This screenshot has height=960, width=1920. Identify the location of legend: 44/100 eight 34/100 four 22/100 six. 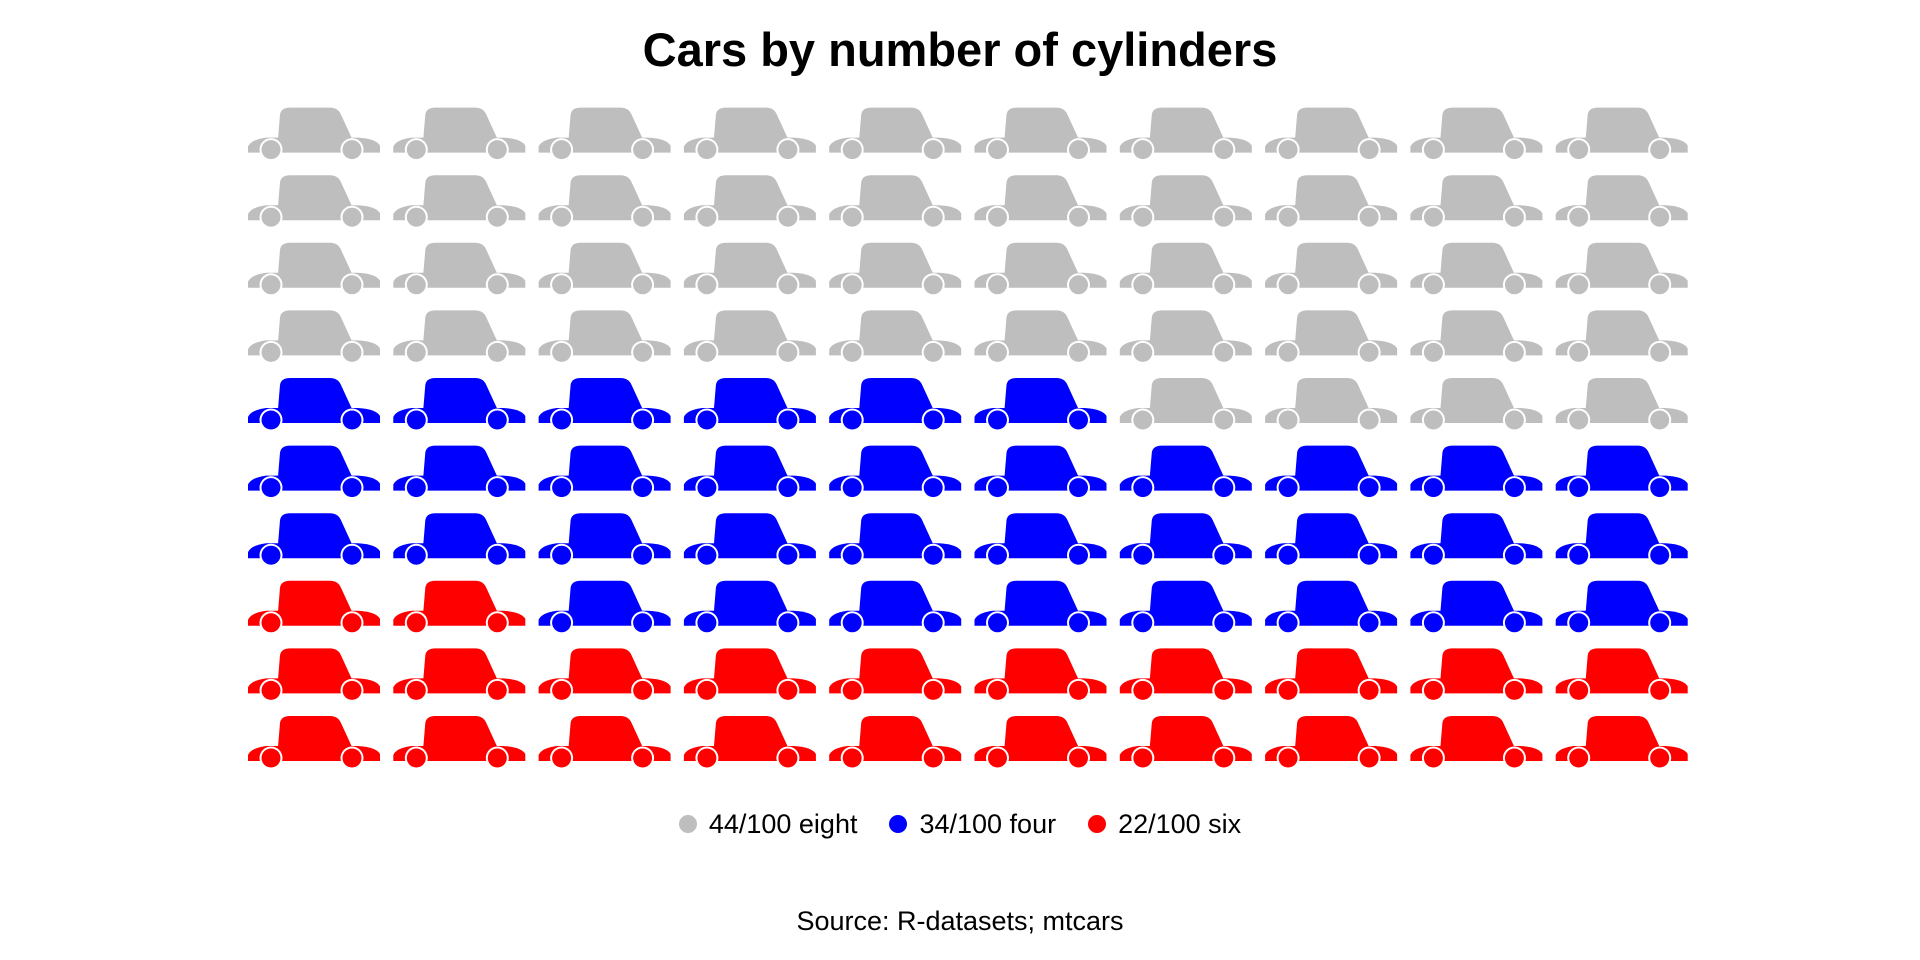
(960, 824).